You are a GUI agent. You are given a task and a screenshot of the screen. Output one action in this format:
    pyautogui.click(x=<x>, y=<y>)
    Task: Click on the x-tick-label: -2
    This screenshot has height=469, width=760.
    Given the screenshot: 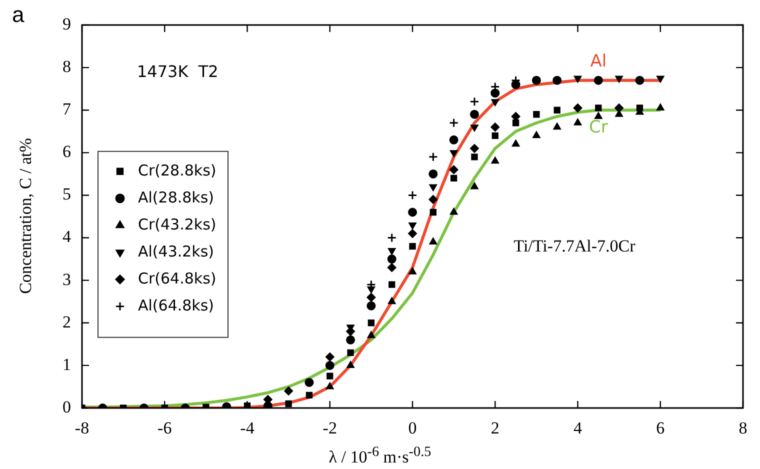 What is the action you would take?
    pyautogui.click(x=329, y=428)
    